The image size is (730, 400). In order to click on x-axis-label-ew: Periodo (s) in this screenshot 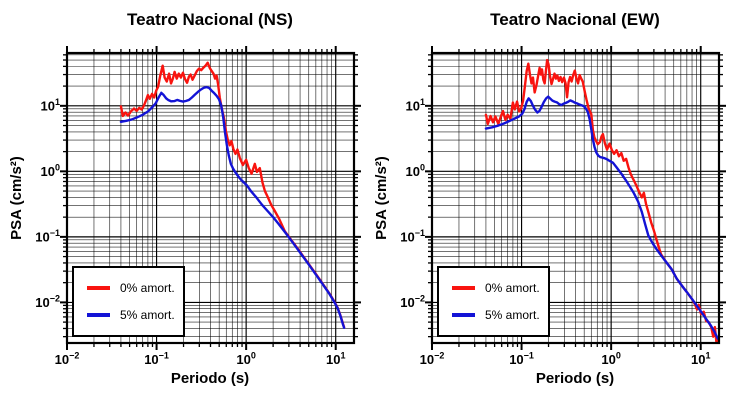, I will do `click(575, 378)`.